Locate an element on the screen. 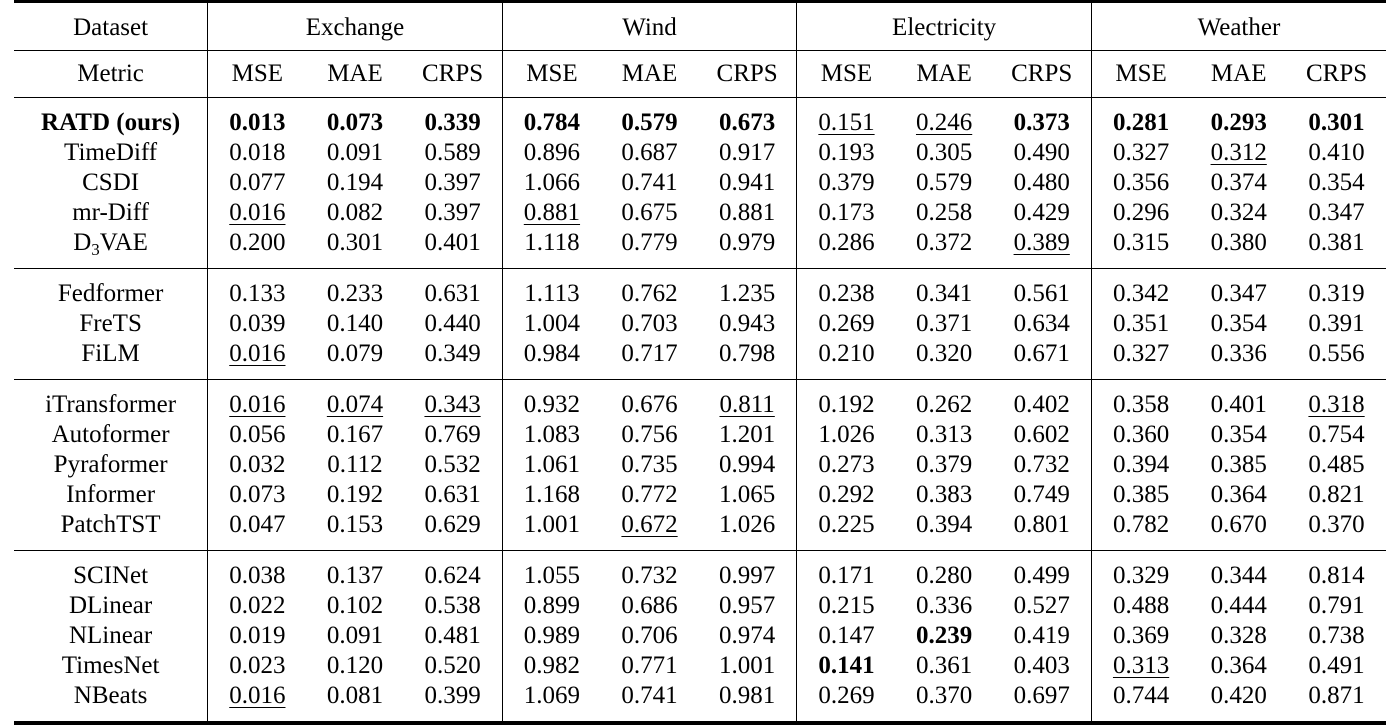 This screenshot has width=1400, height=725. model-name: TimesNet is located at coordinates (110, 665).